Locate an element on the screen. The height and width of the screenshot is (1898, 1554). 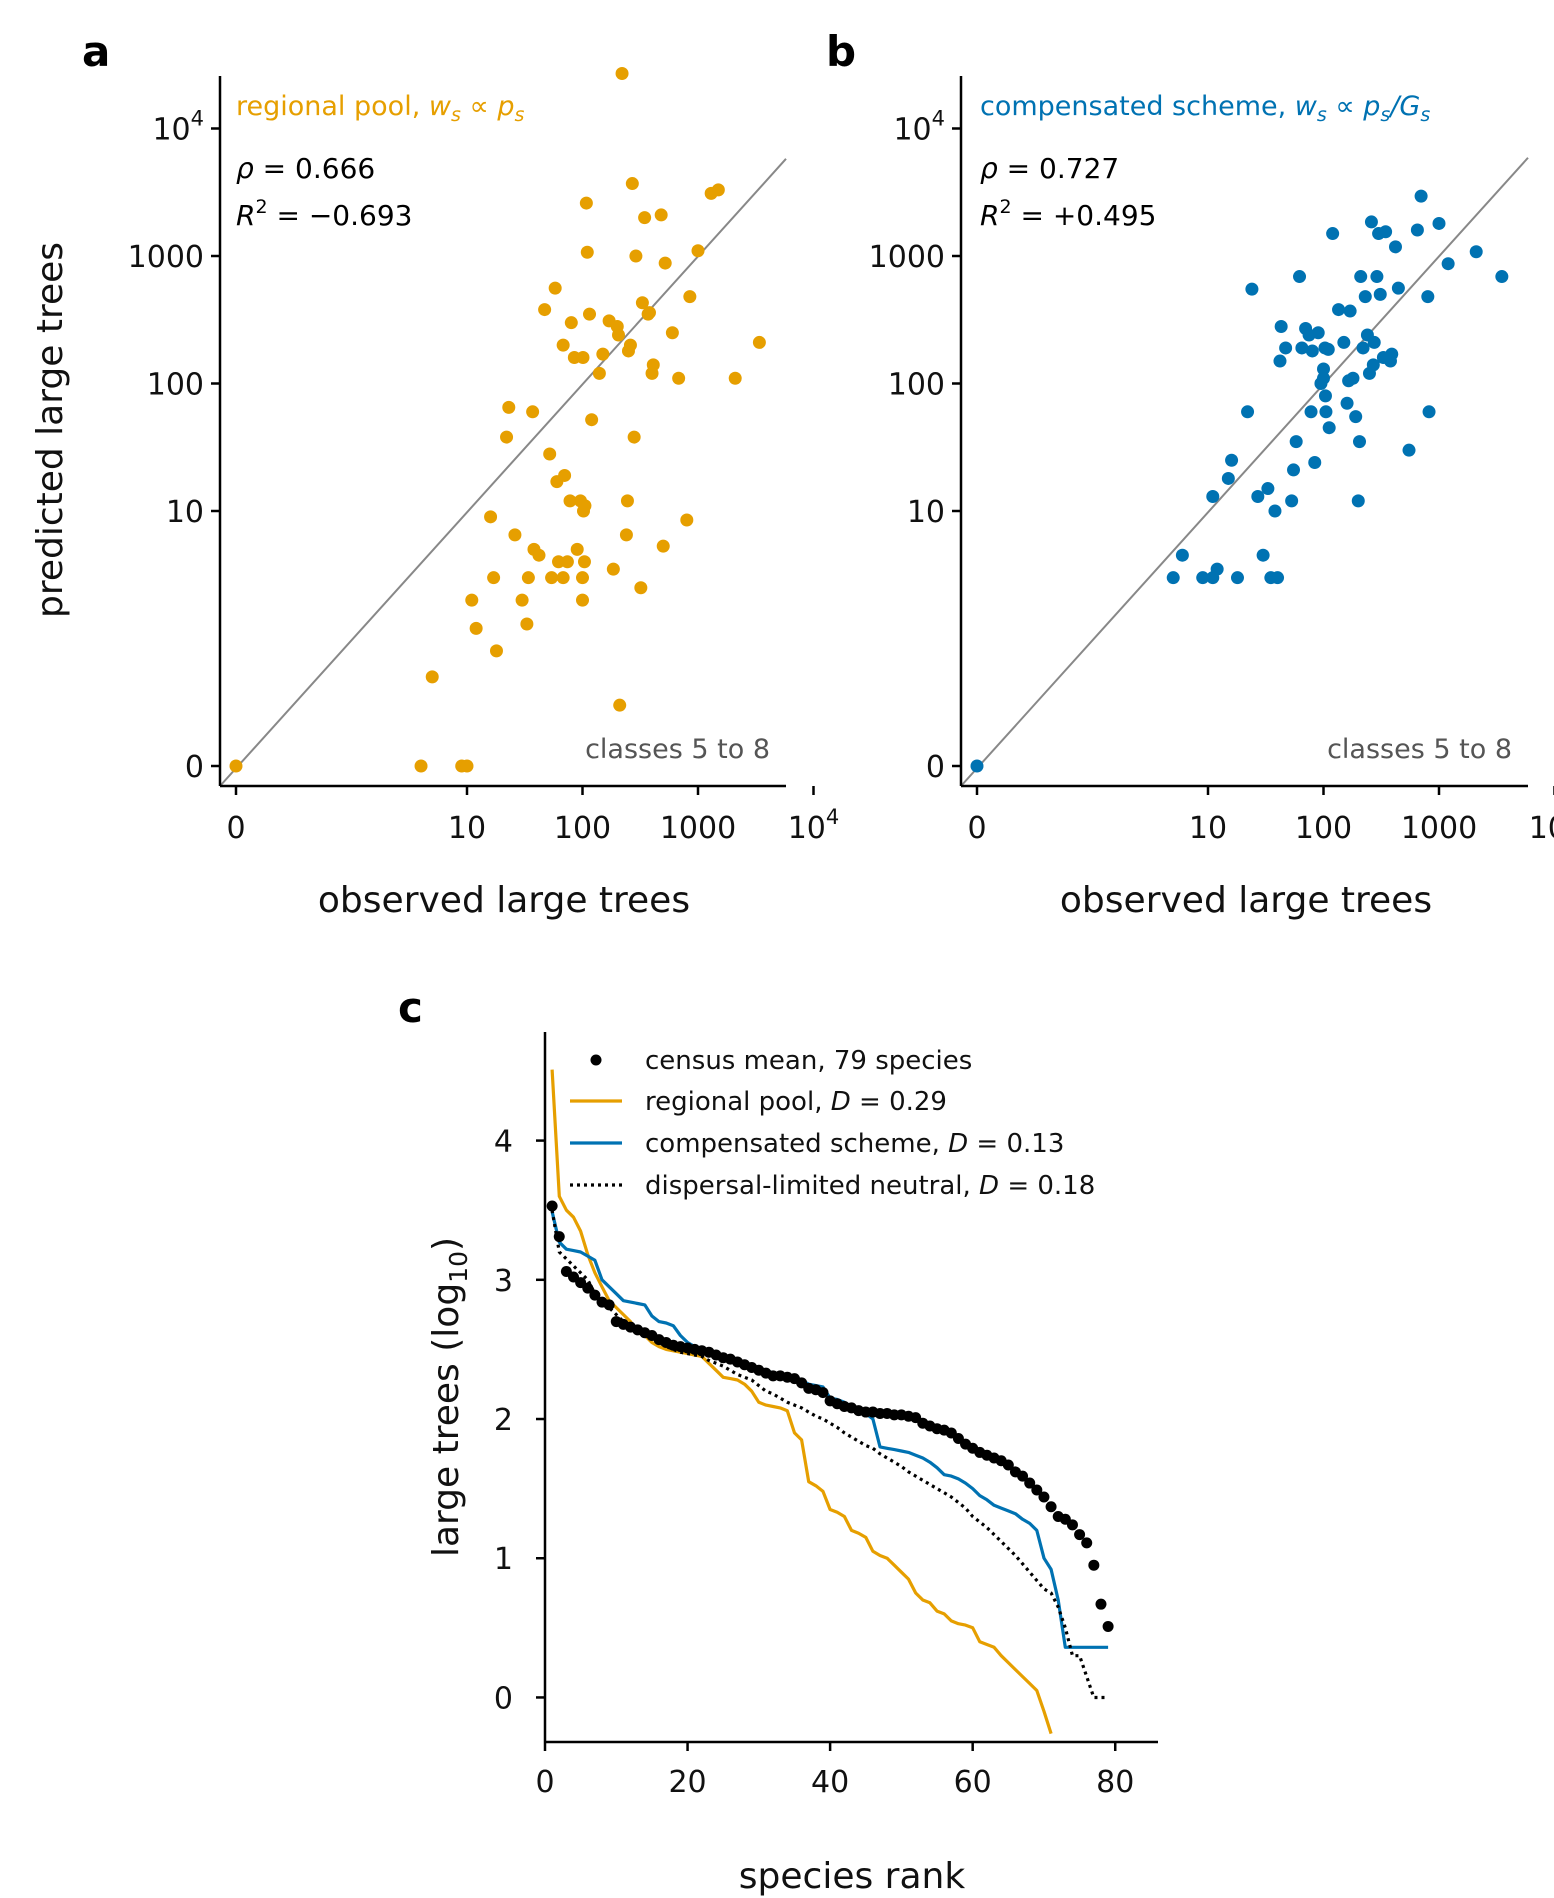
panel-a-ylabel: predicted large trees is located at coordinates (50, 430).